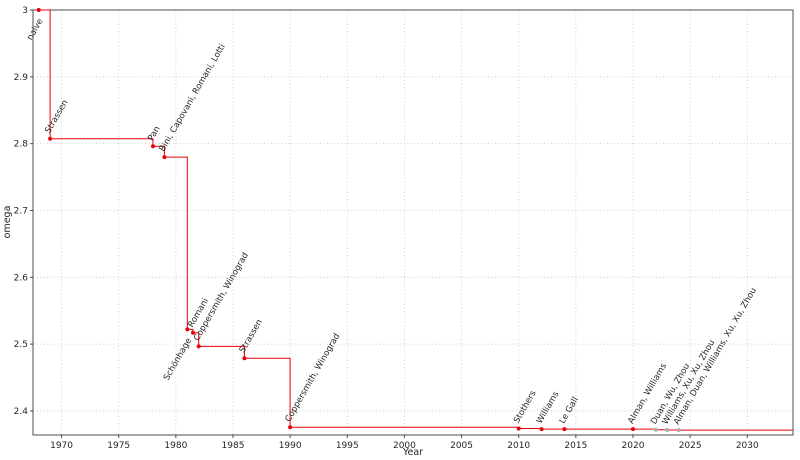 The width and height of the screenshot is (800, 460). I want to click on y-tick-label: 2.7, so click(21, 211).